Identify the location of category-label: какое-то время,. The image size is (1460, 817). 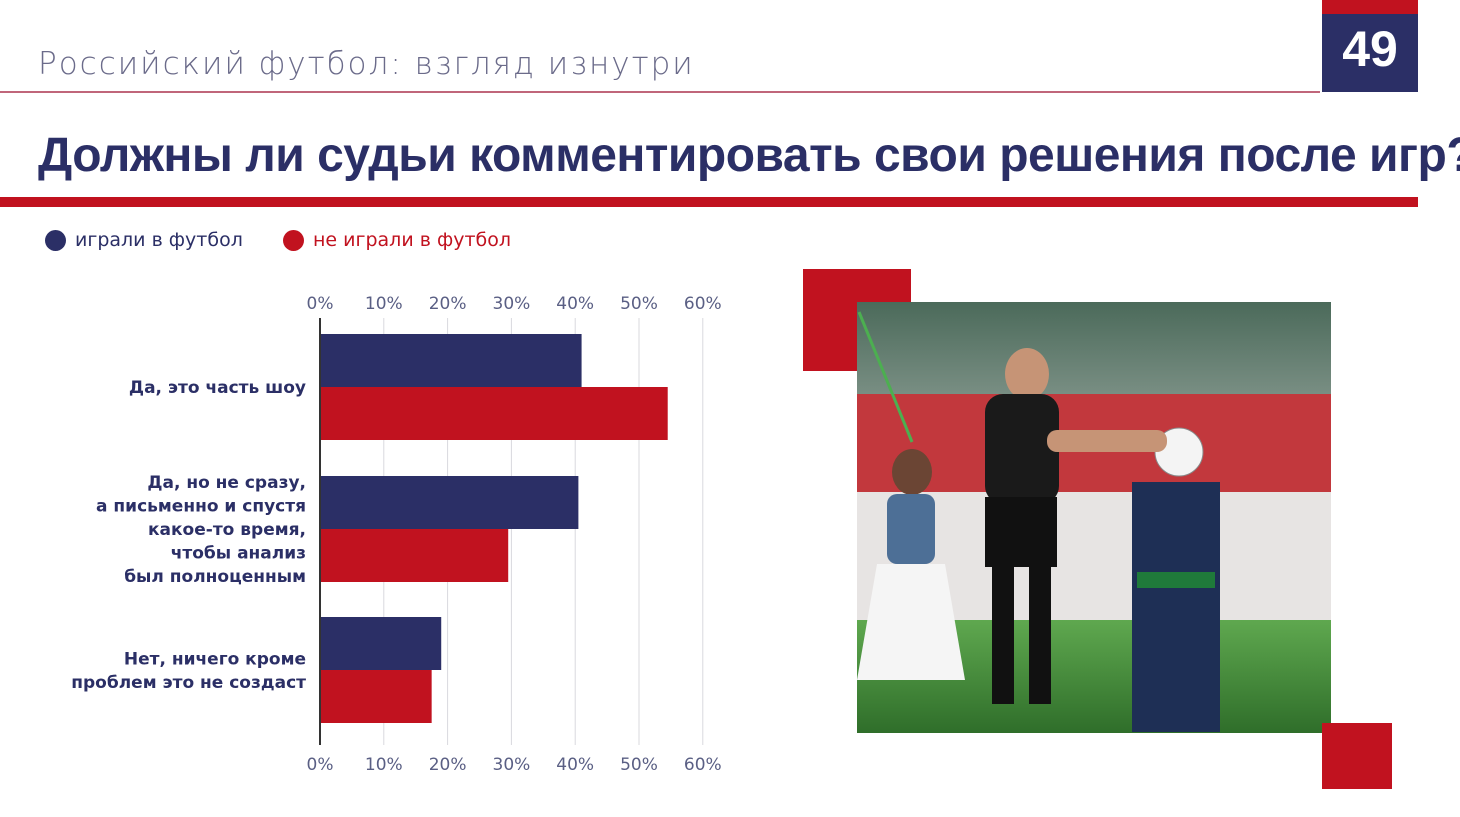
(227, 530).